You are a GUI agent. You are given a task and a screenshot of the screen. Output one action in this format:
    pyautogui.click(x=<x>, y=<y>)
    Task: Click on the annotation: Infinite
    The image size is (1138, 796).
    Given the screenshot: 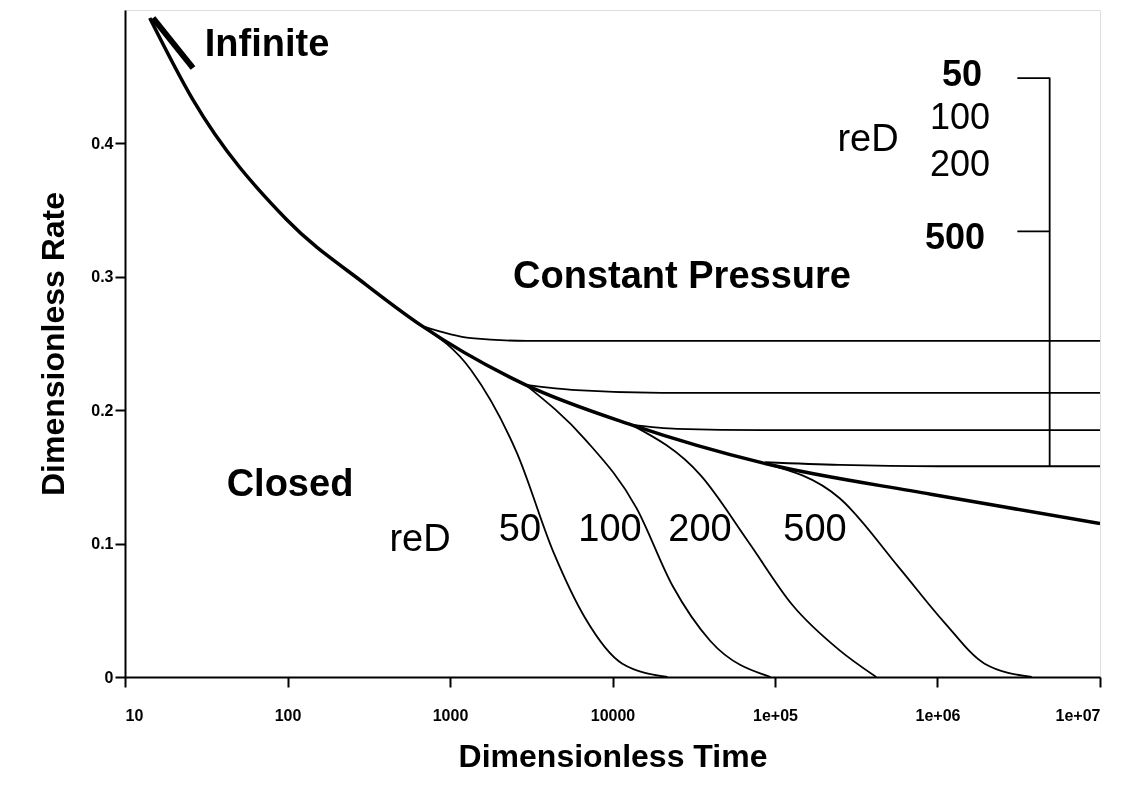 What is the action you would take?
    pyautogui.click(x=267, y=43)
    